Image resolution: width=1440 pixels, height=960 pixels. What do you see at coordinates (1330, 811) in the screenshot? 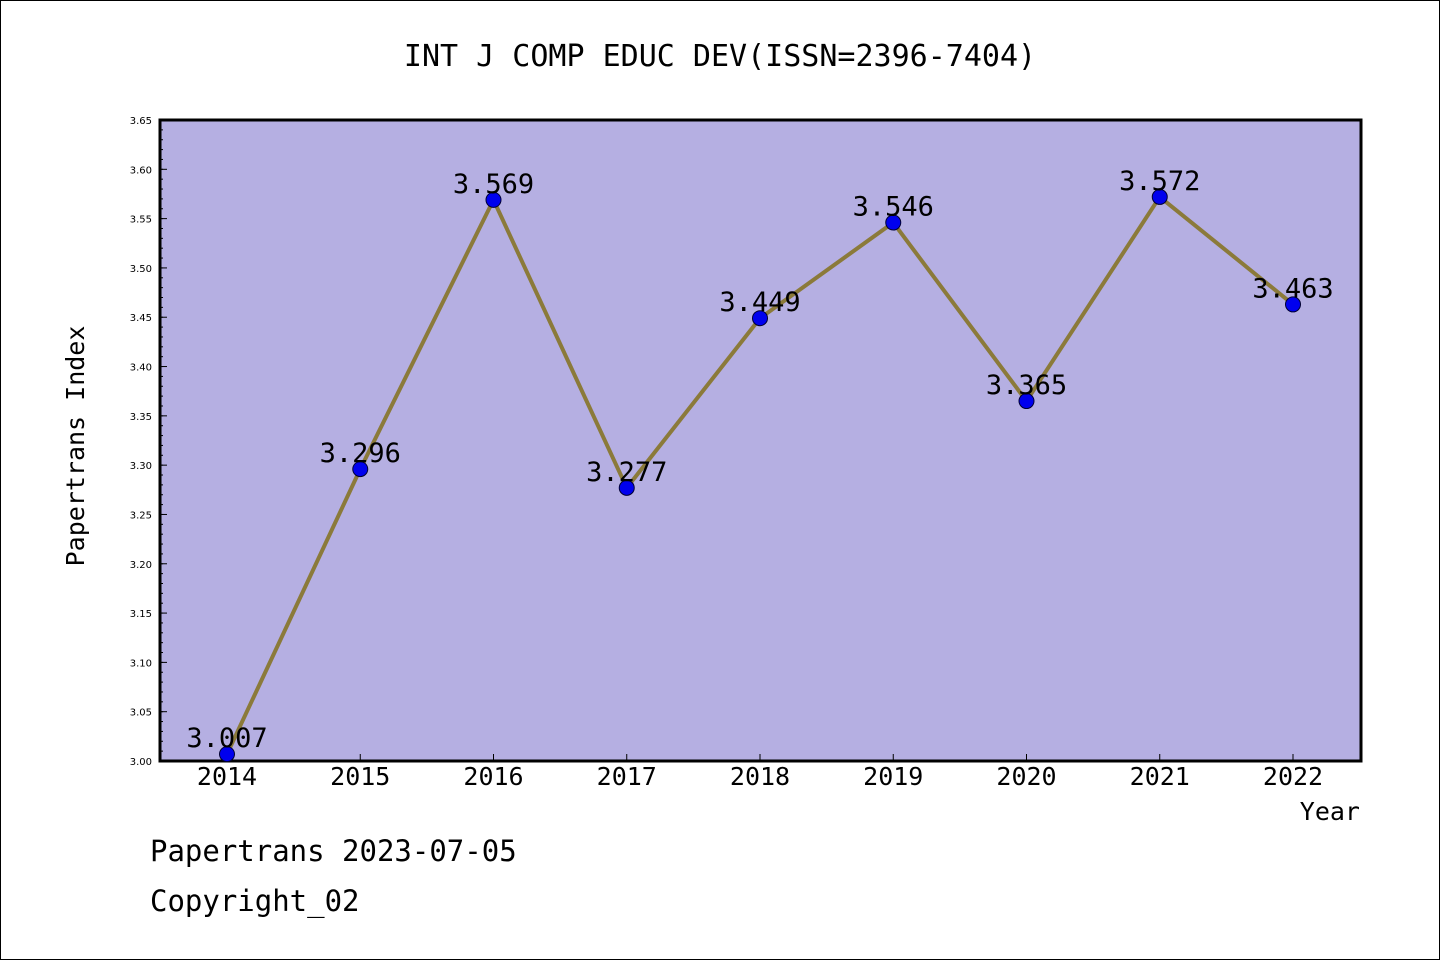
I see `x-axis-label: Year` at bounding box center [1330, 811].